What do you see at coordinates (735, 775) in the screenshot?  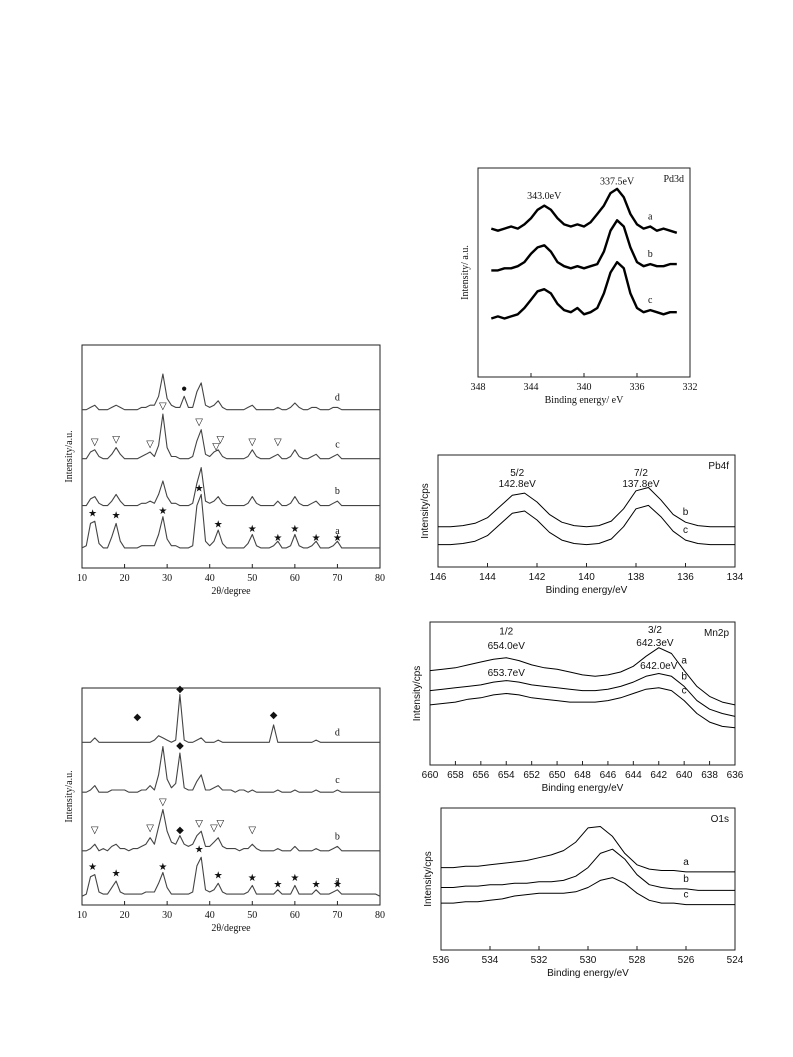 I see `x-tick-label: 636` at bounding box center [735, 775].